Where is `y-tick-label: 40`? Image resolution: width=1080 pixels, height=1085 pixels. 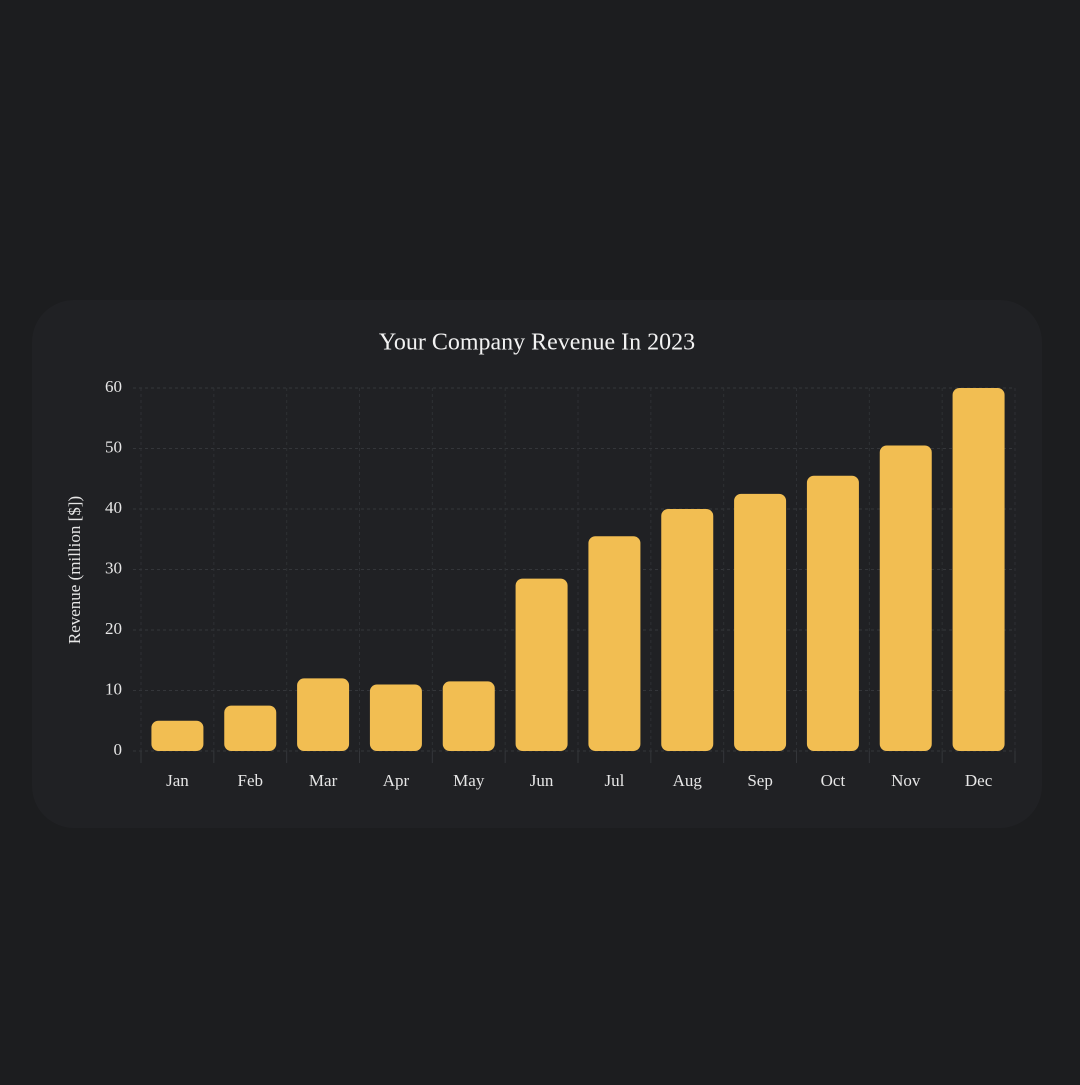 y-tick-label: 40 is located at coordinates (113, 507).